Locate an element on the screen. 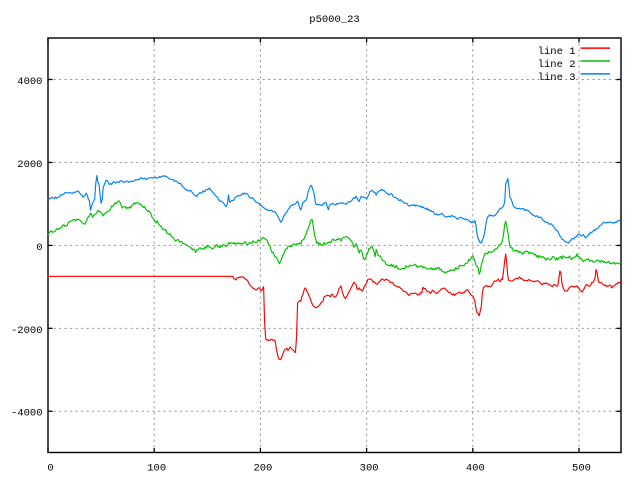 The image size is (640, 480). svg-text: 2000 is located at coordinates (29, 165).